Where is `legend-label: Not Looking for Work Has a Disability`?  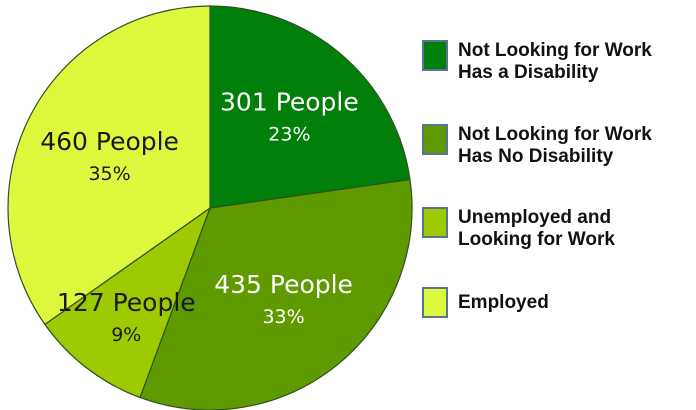 legend-label: Not Looking for Work Has a Disability is located at coordinates (555, 62).